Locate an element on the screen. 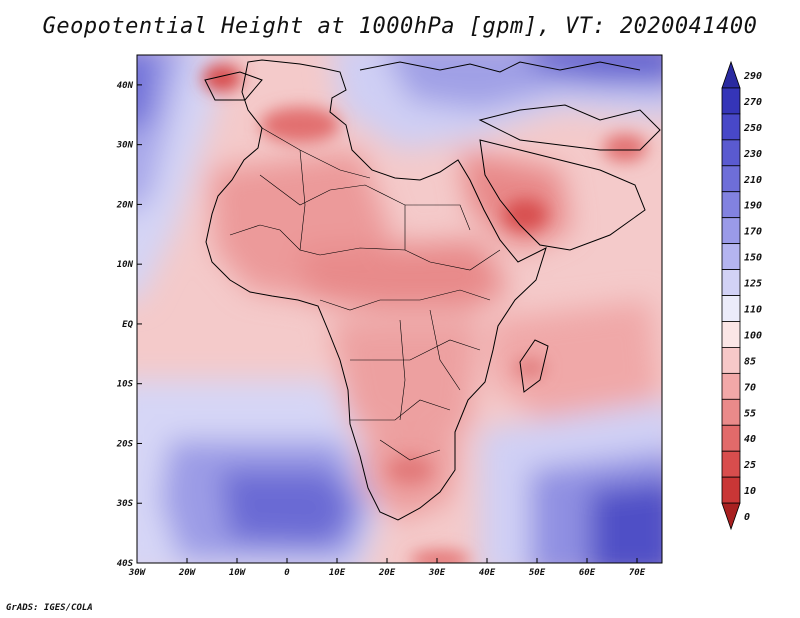  colorbar-level-label: 250 is located at coordinates (752, 128).